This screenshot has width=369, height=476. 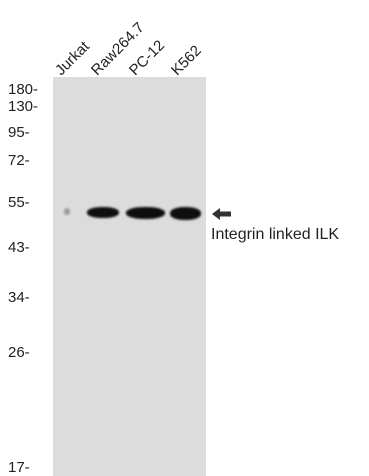 I want to click on band-k562, so click(x=185, y=213).